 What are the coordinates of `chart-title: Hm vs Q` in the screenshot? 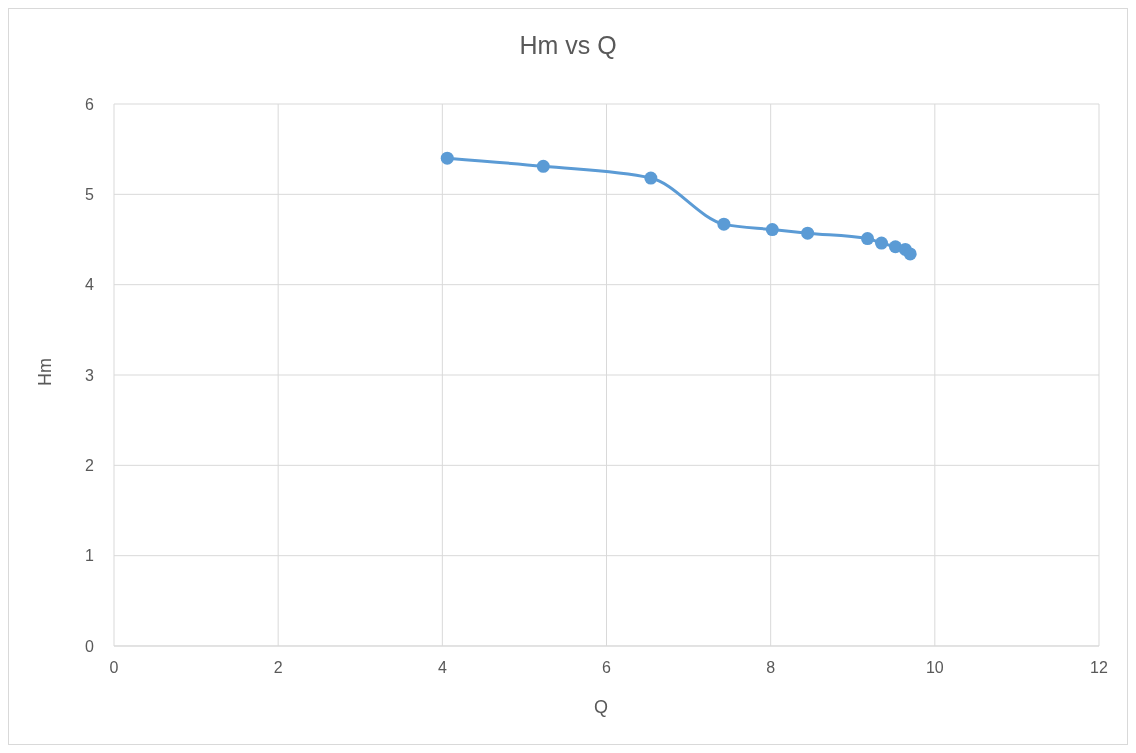 It's located at (568, 45).